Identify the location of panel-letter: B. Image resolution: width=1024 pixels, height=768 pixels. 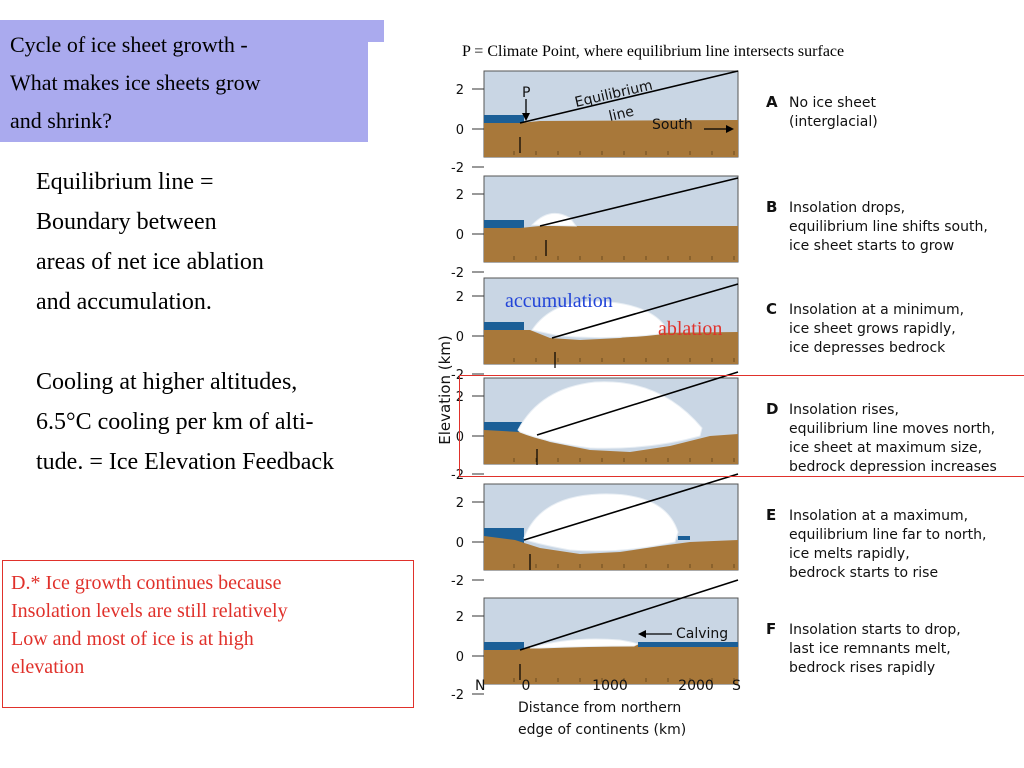
(771, 207).